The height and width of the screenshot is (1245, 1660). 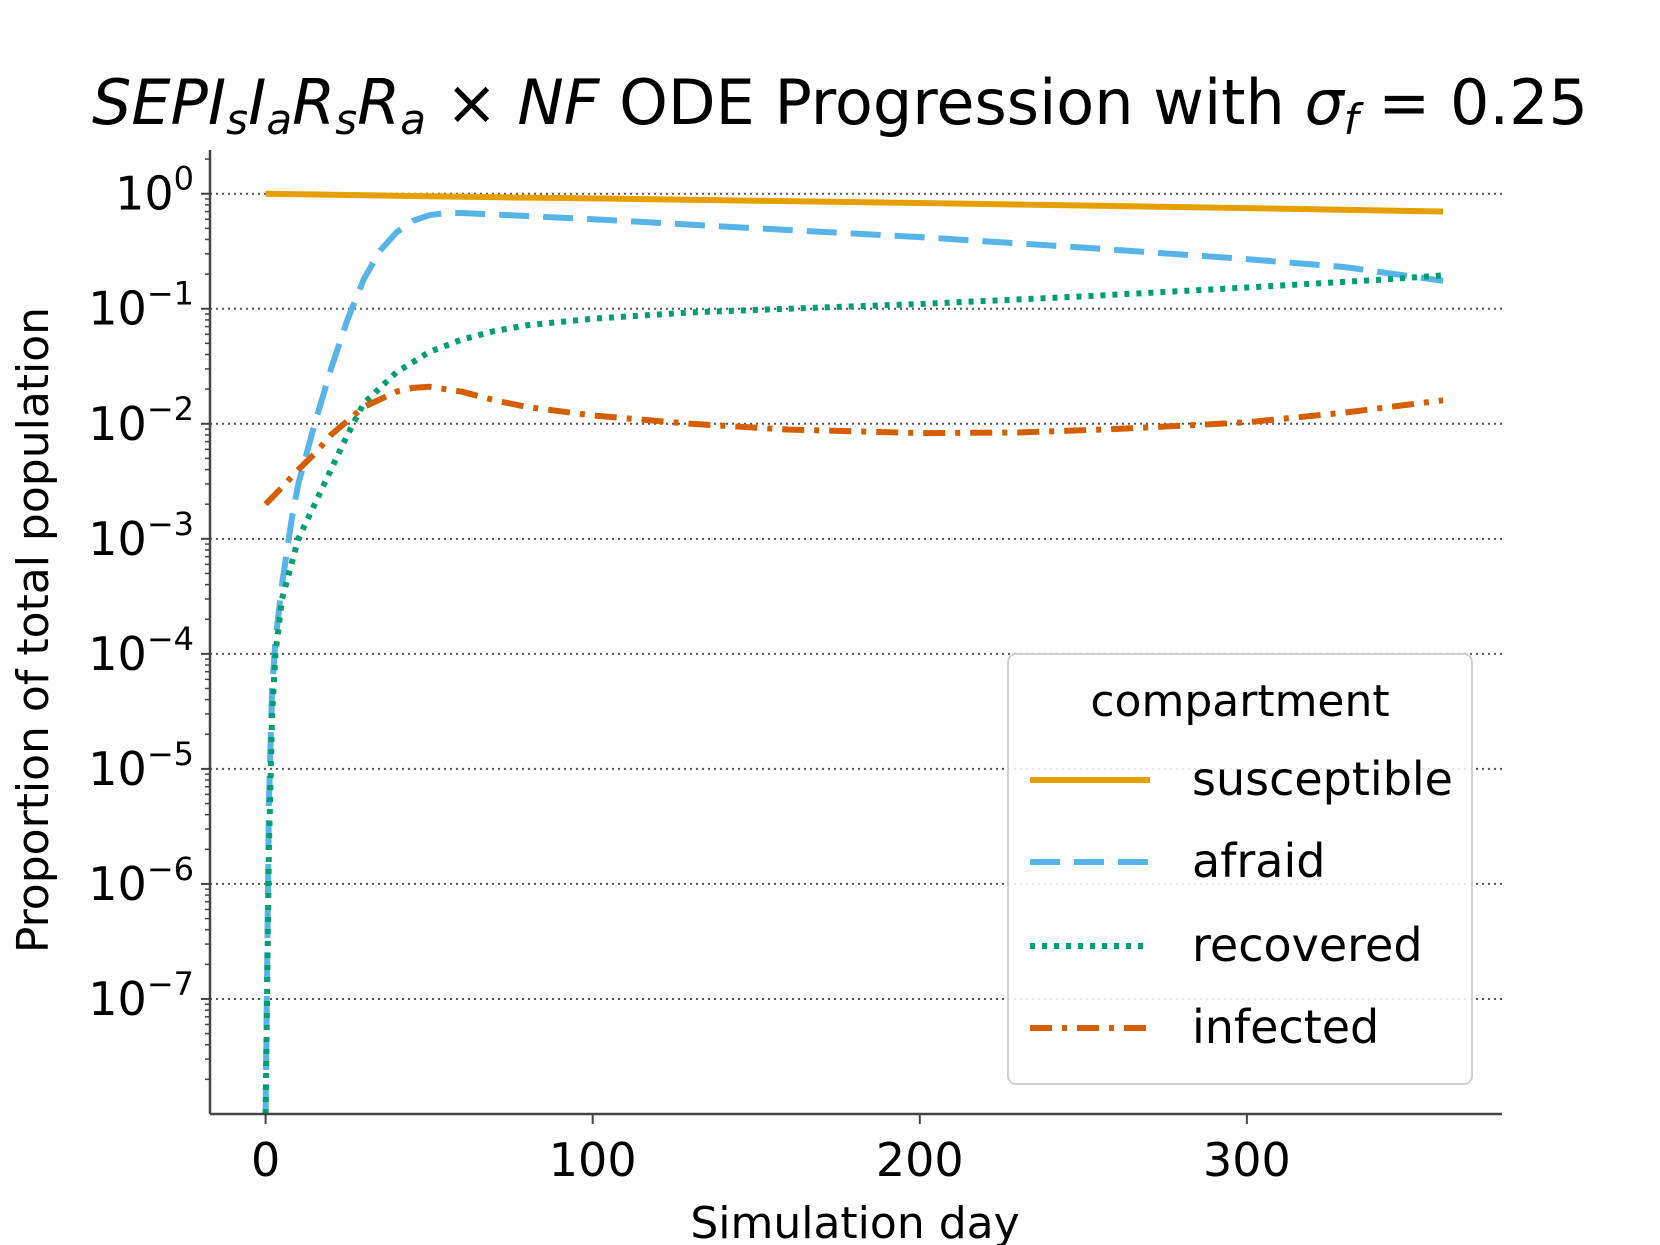 What do you see at coordinates (141, 420) in the screenshot?
I see `y-tick-label: 10⁻²` at bounding box center [141, 420].